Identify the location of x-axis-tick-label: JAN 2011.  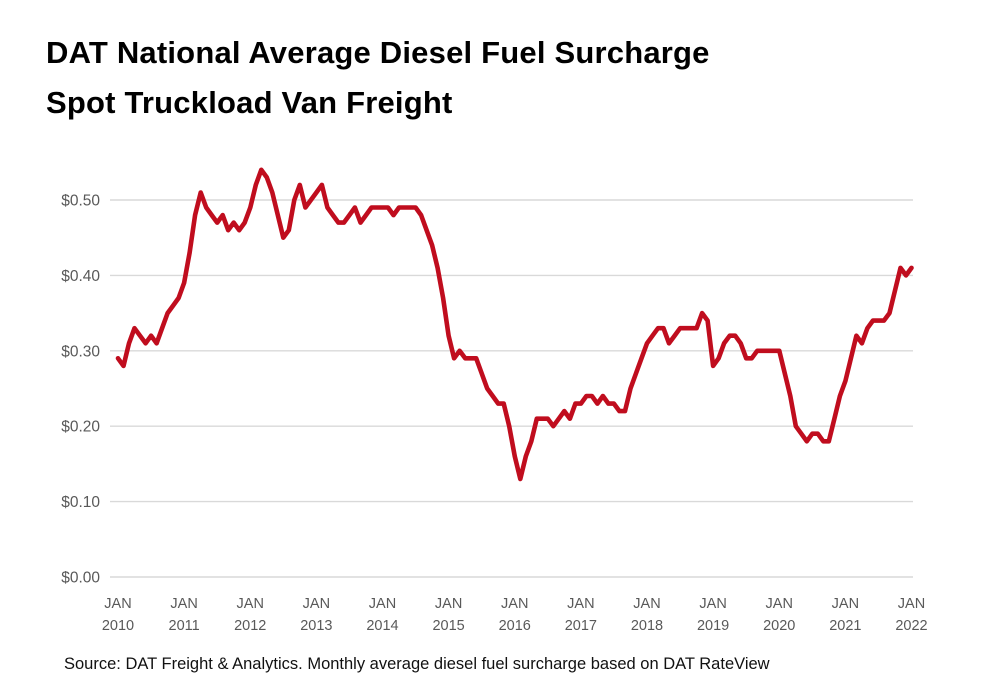
(184, 615).